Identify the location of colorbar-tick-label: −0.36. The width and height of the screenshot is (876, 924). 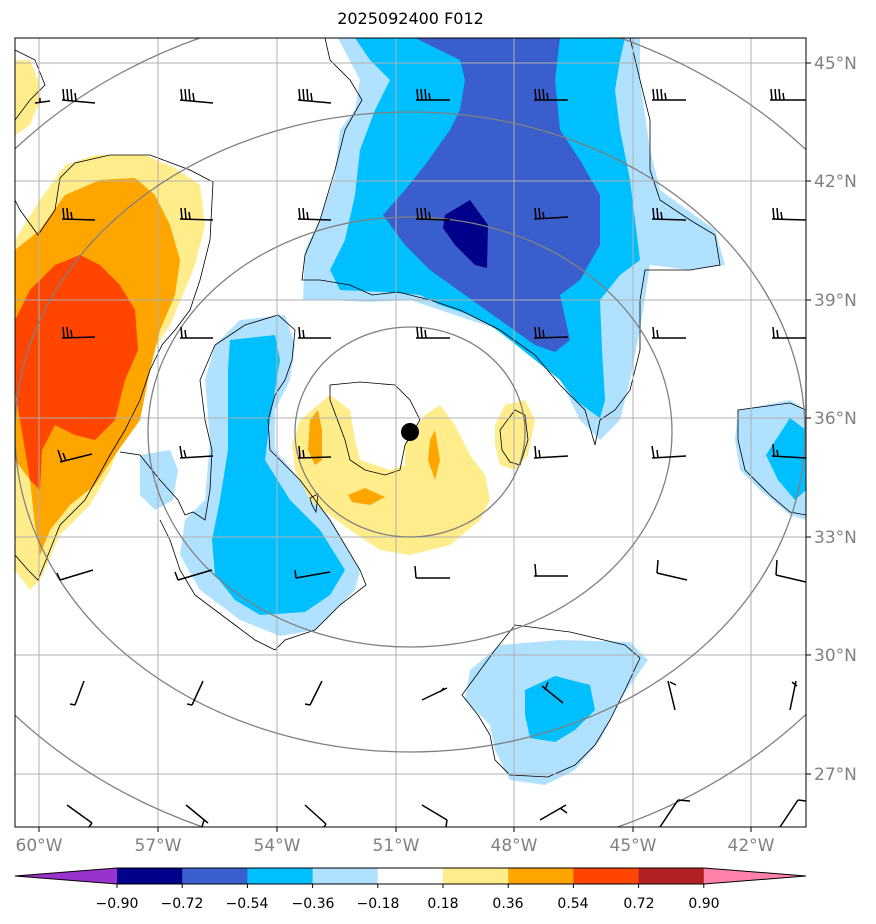
(313, 904).